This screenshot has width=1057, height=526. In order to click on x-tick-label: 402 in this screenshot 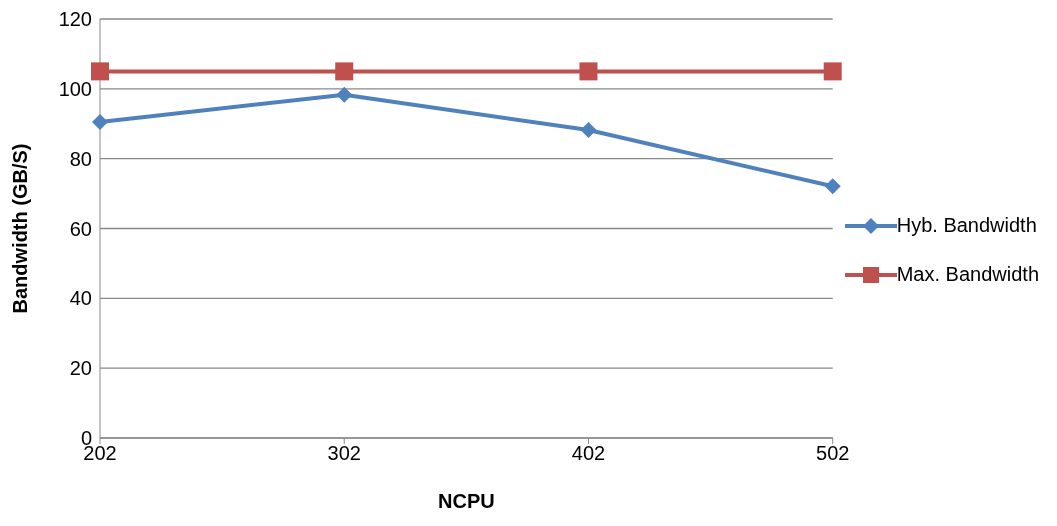, I will do `click(588, 453)`.